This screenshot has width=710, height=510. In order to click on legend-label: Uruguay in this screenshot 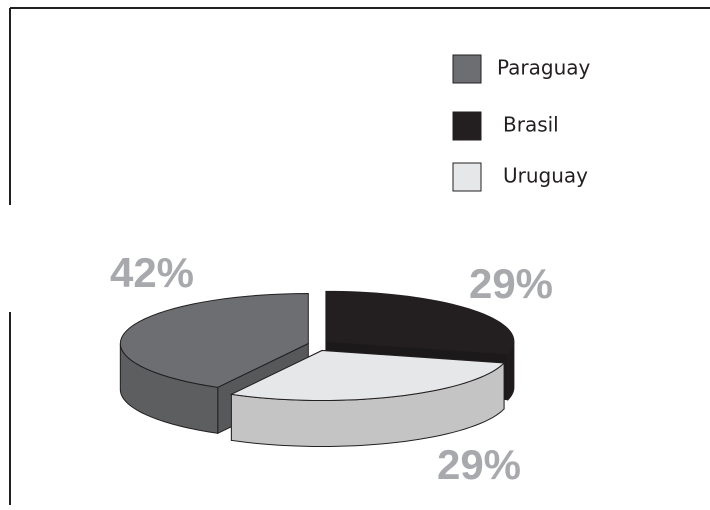, I will do `click(545, 176)`.